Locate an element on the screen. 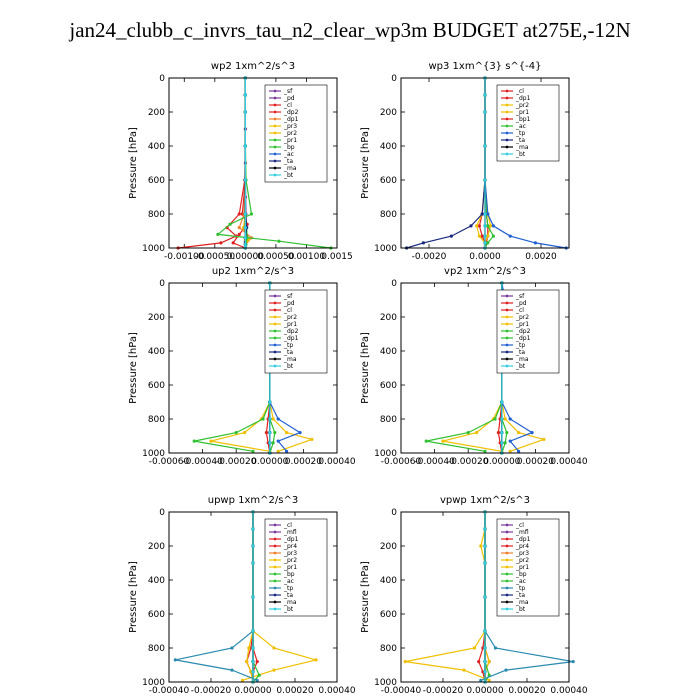 The image size is (700, 700). series-ta is located at coordinates (446, 163).